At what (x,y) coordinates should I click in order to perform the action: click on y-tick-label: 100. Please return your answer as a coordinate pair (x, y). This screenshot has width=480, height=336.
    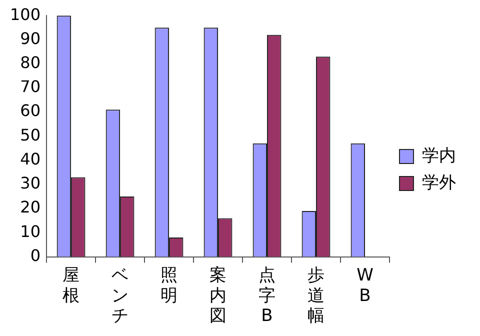
    Looking at the image, I should click on (25, 14).